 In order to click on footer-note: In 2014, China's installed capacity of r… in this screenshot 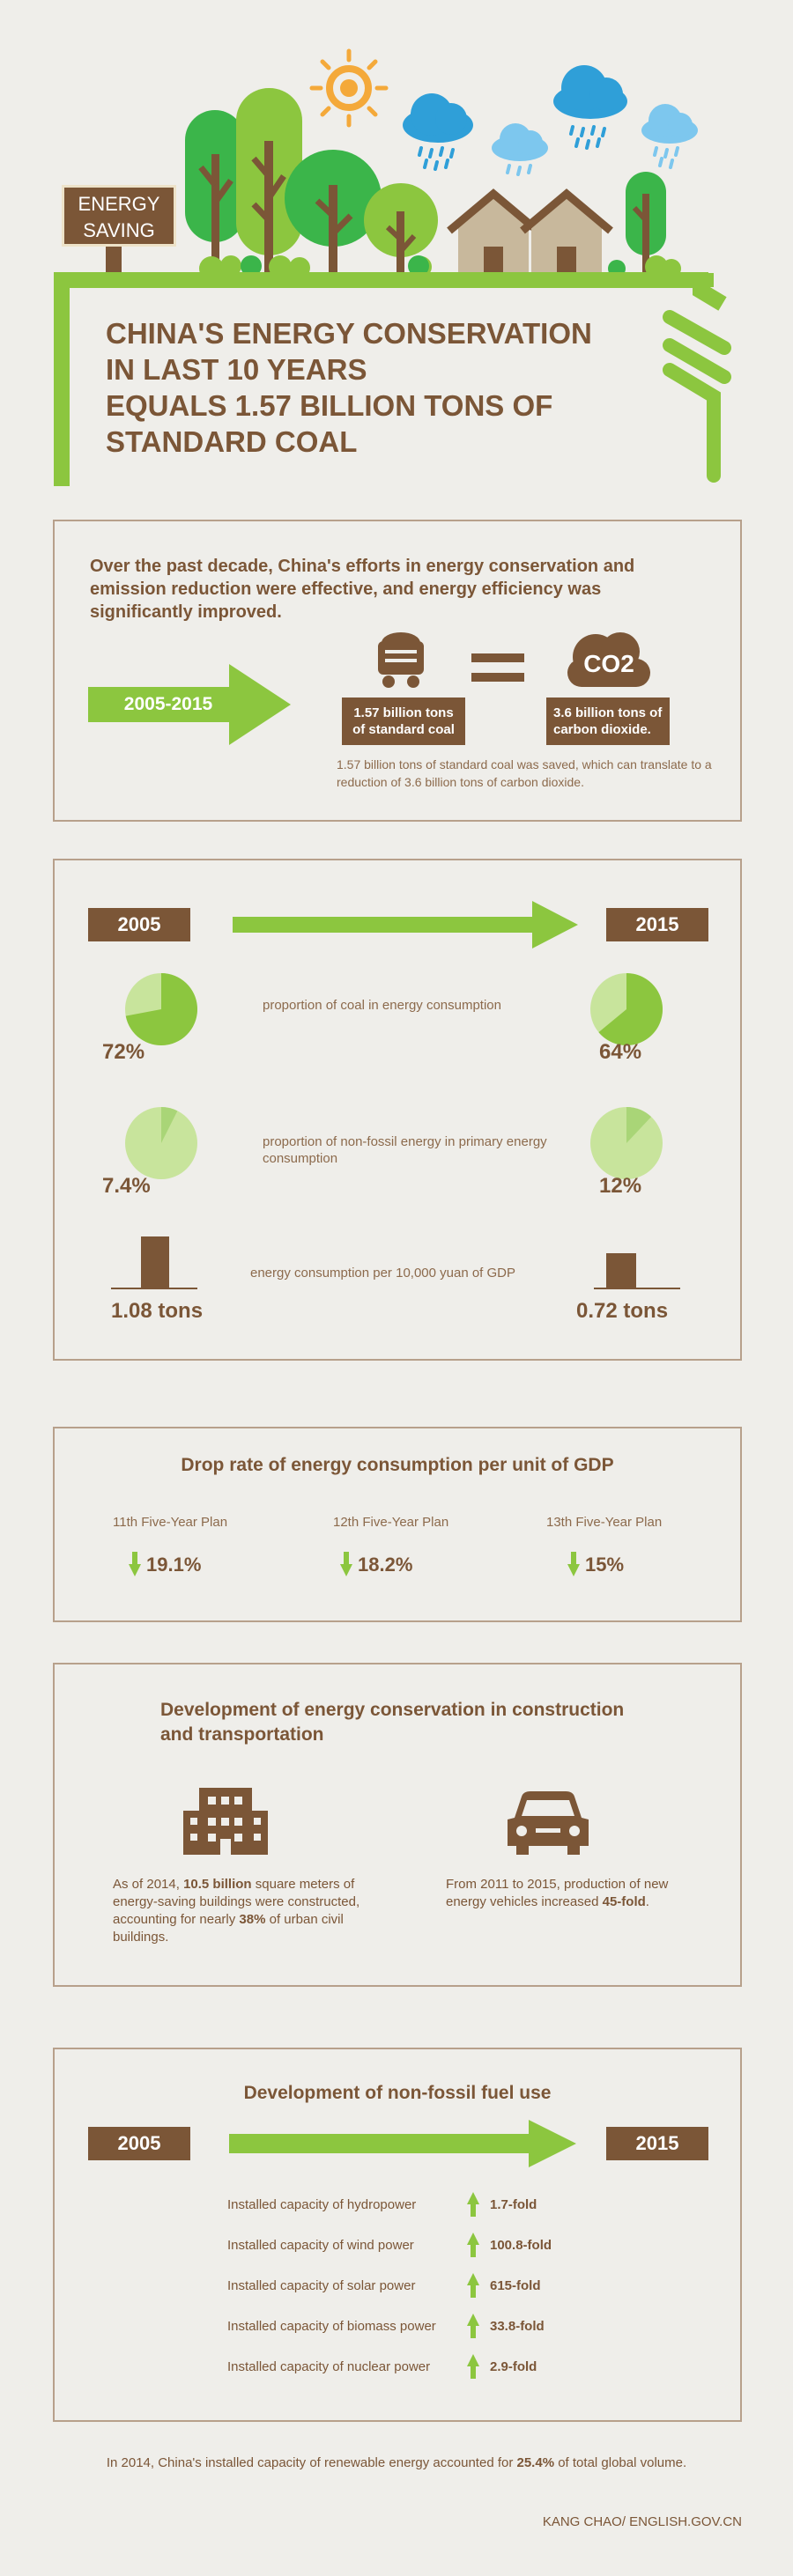, I will do `click(396, 2462)`.